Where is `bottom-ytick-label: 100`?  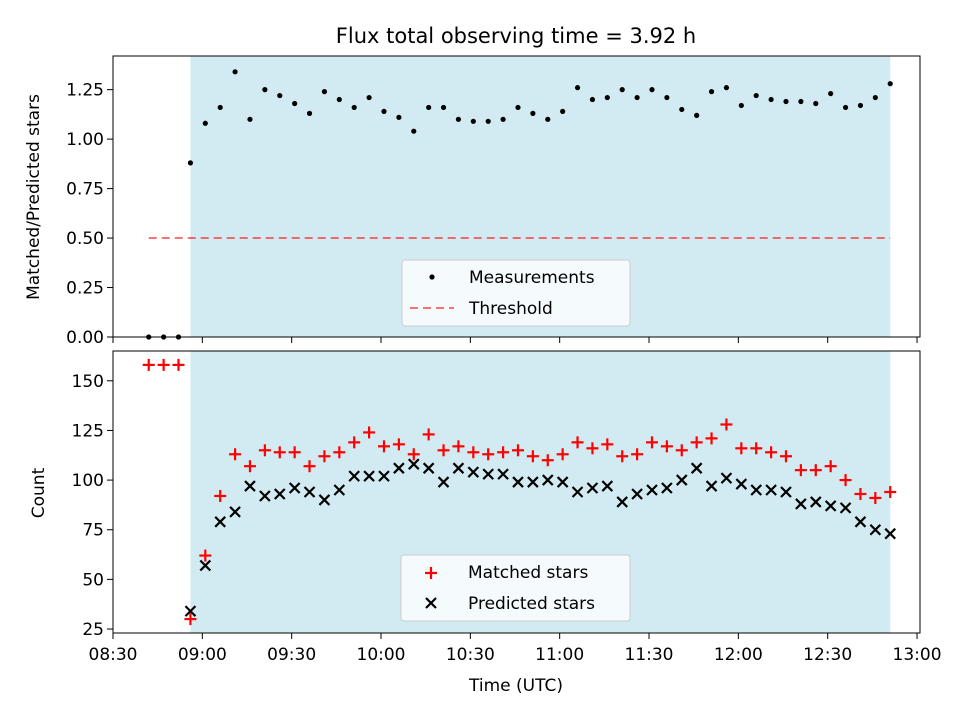
bottom-ytick-label: 100 is located at coordinates (88, 481).